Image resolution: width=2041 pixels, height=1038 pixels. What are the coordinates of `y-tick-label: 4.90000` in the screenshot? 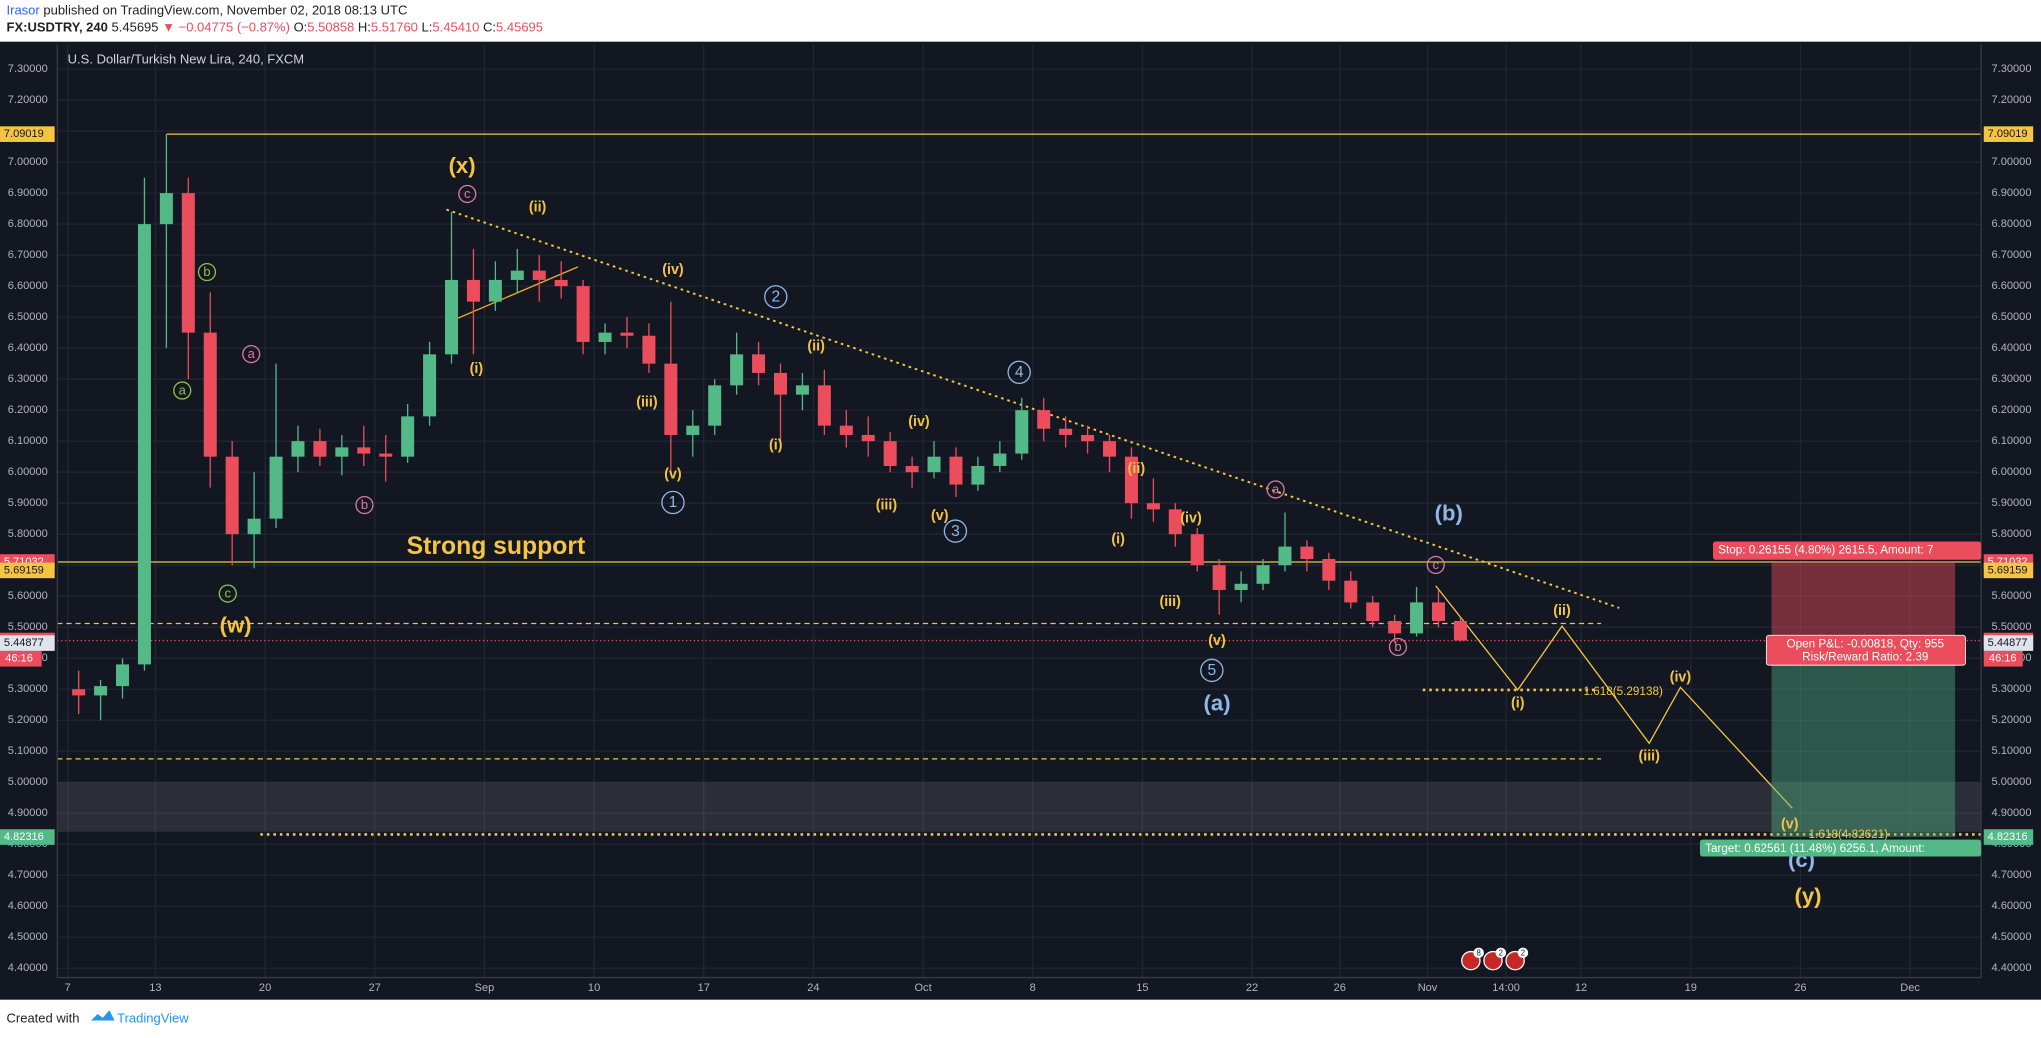 It's located at (28, 813).